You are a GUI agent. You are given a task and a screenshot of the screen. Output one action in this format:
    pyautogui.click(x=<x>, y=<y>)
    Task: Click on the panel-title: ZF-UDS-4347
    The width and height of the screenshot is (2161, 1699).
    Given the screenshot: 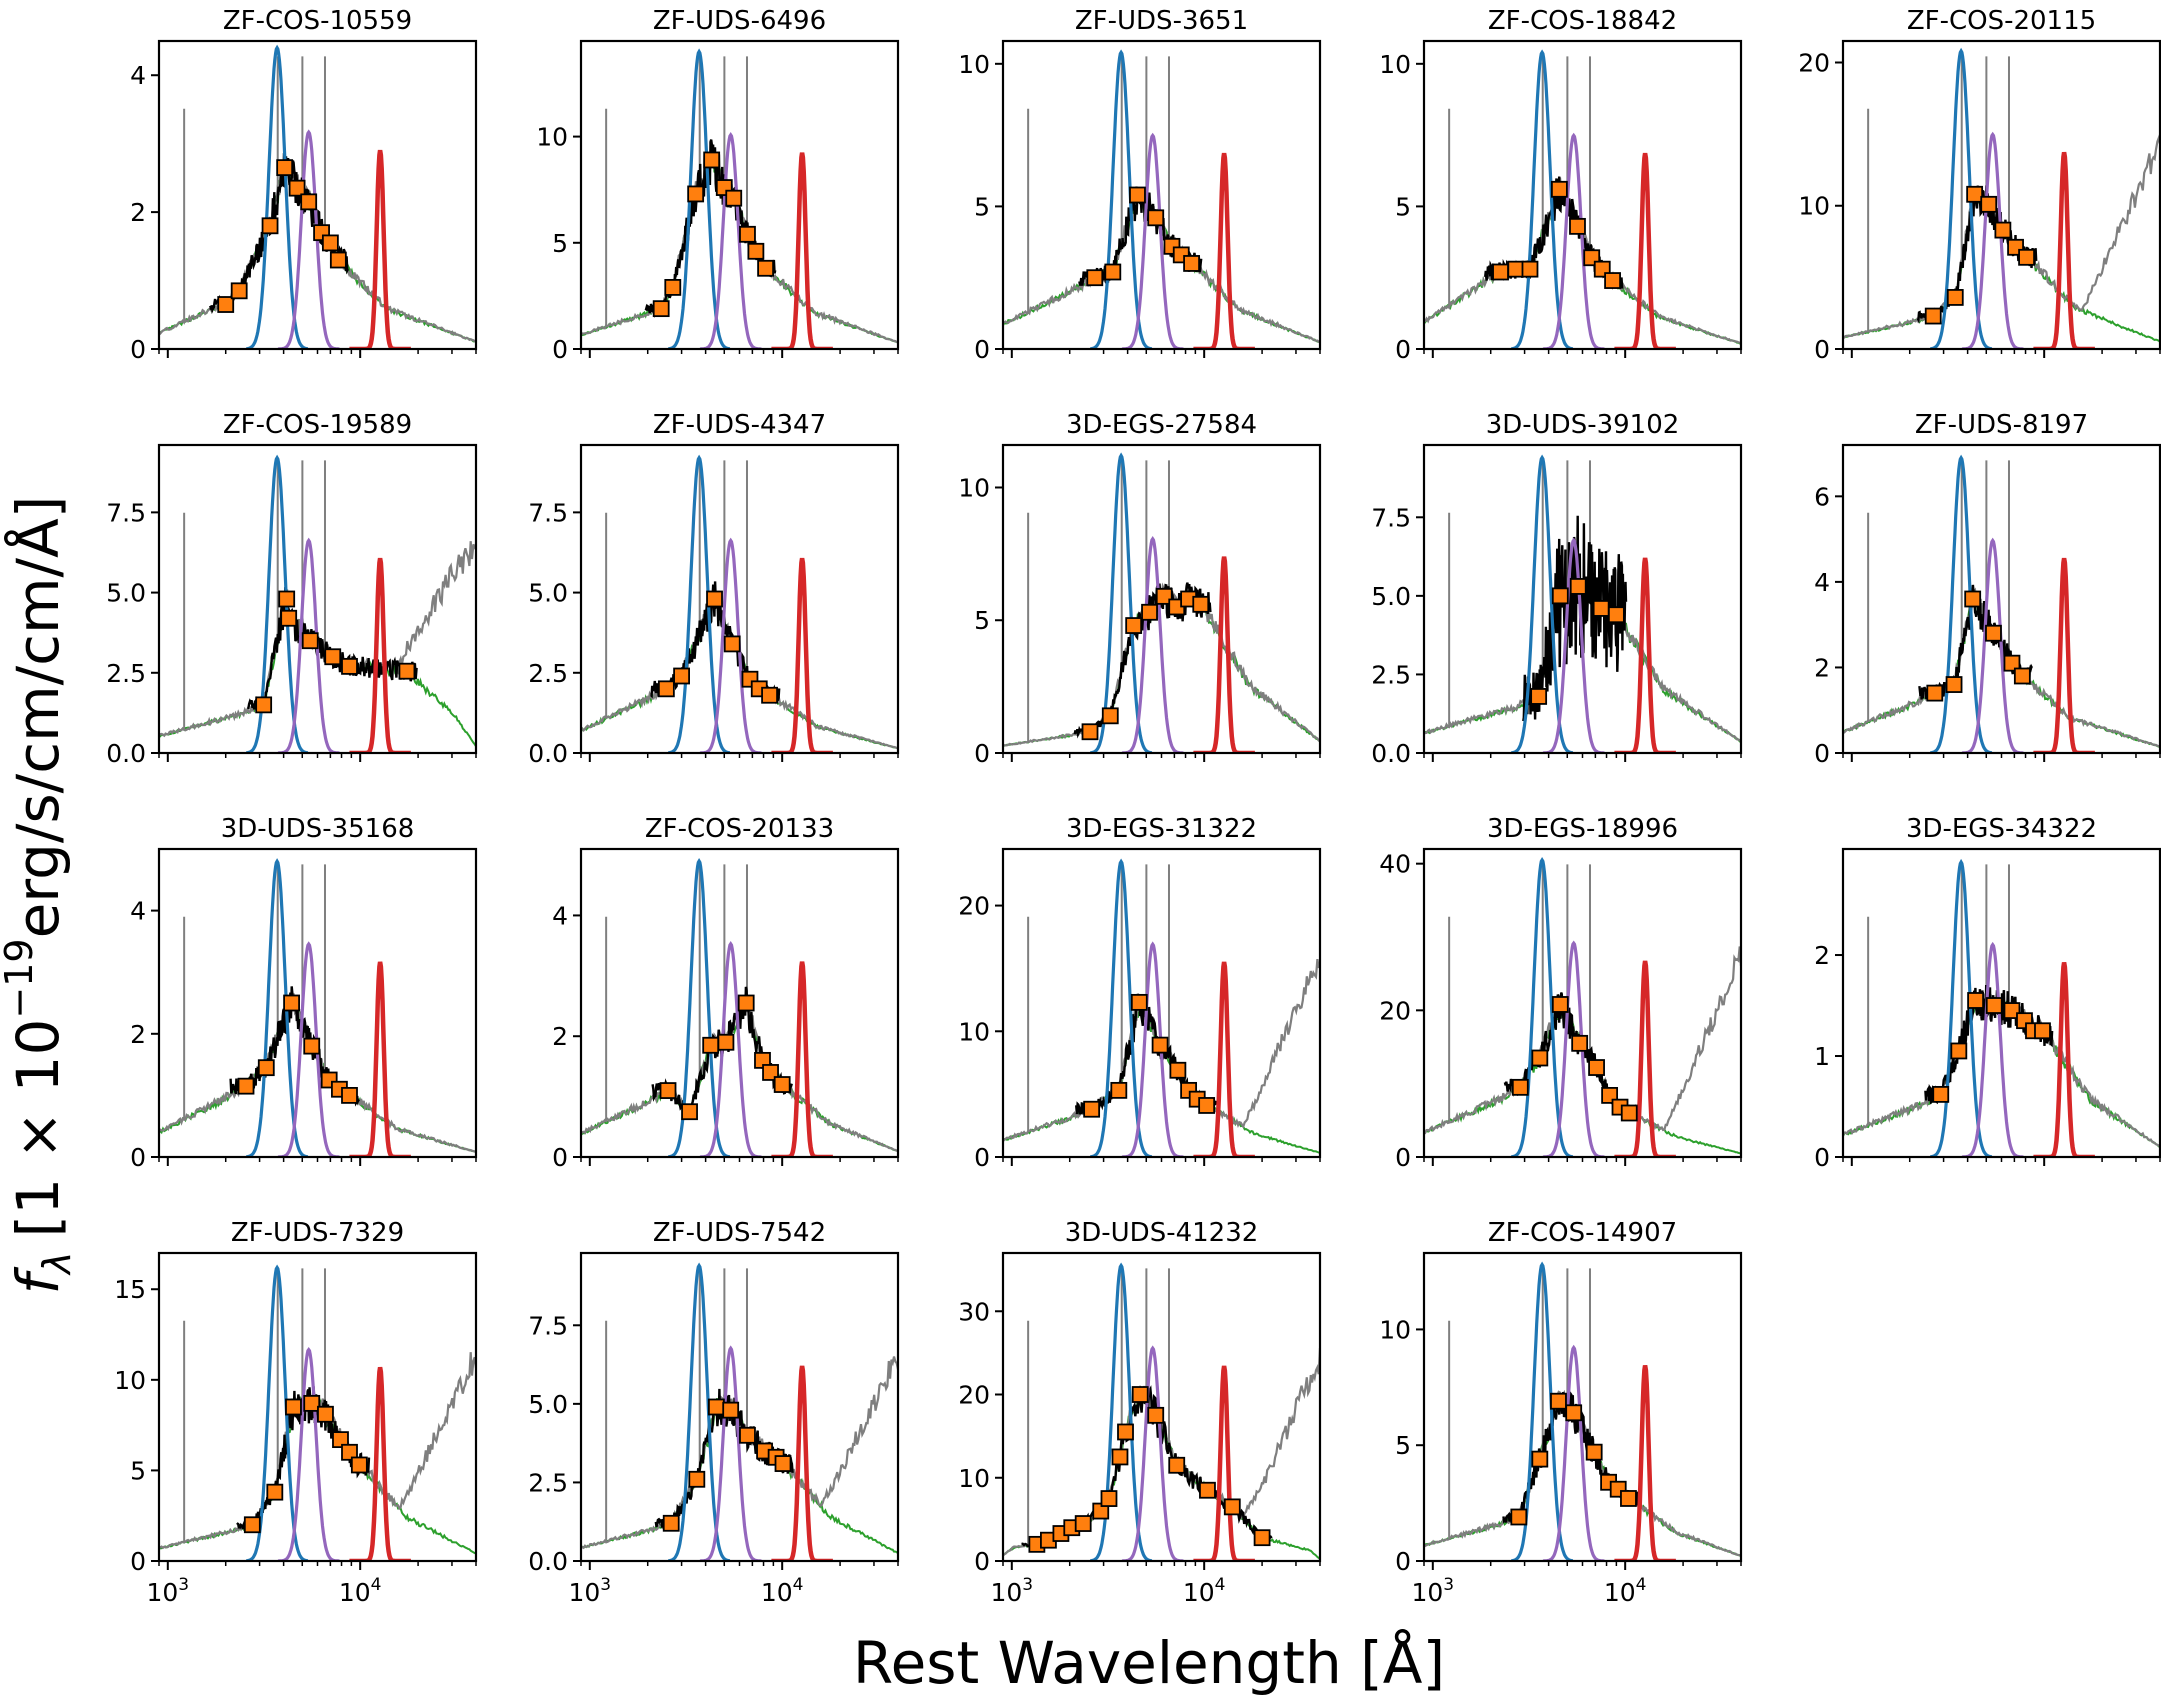 What is the action you would take?
    pyautogui.click(x=739, y=425)
    